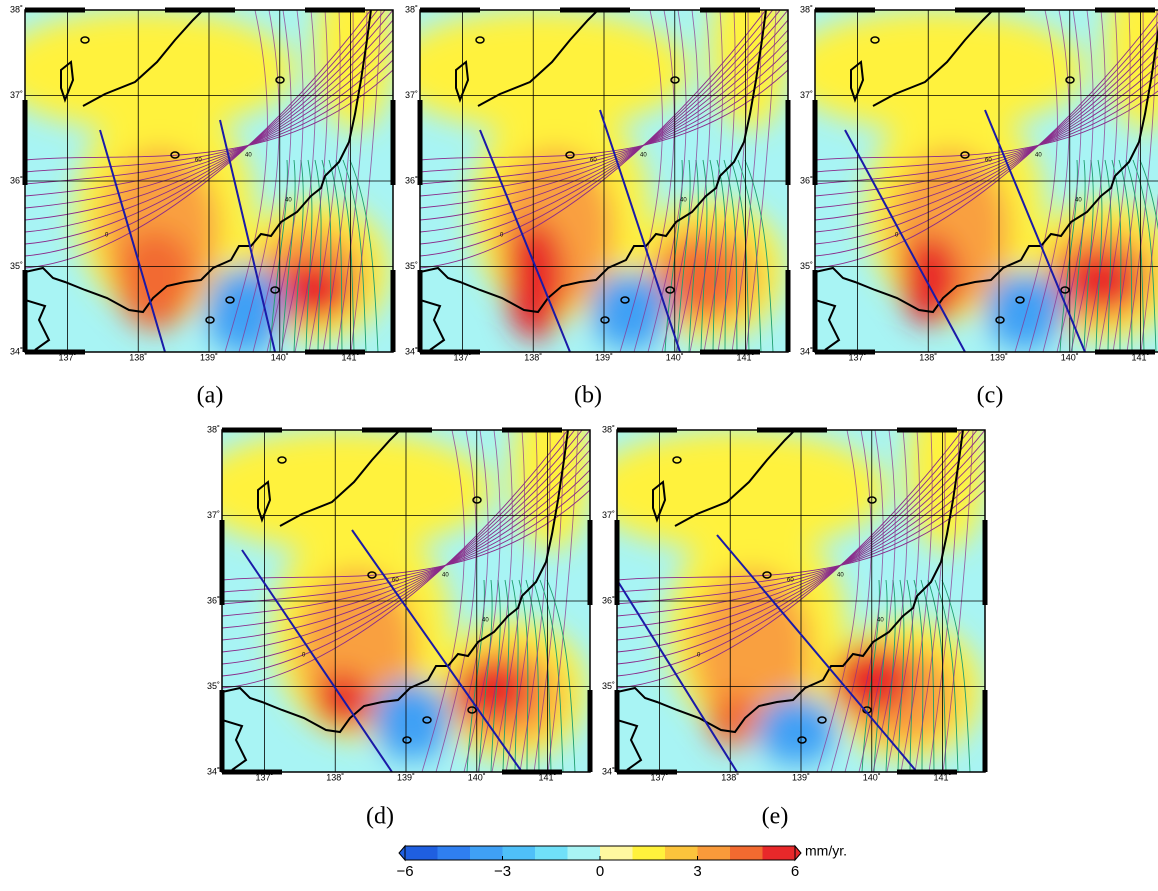 The width and height of the screenshot is (1158, 891). Describe the element at coordinates (404, 871) in the screenshot. I see `colorbar-tick-label: −6` at that location.